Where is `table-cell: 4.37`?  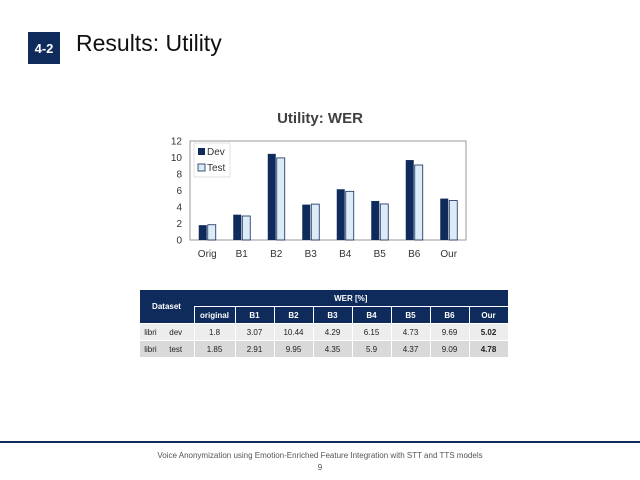
table-cell: 4.37 is located at coordinates (410, 348).